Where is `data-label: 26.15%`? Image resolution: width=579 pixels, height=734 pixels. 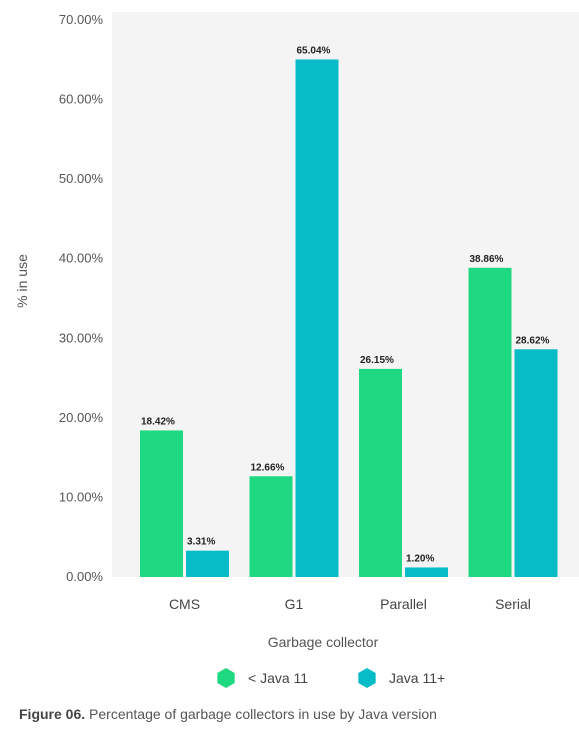
data-label: 26.15% is located at coordinates (377, 360).